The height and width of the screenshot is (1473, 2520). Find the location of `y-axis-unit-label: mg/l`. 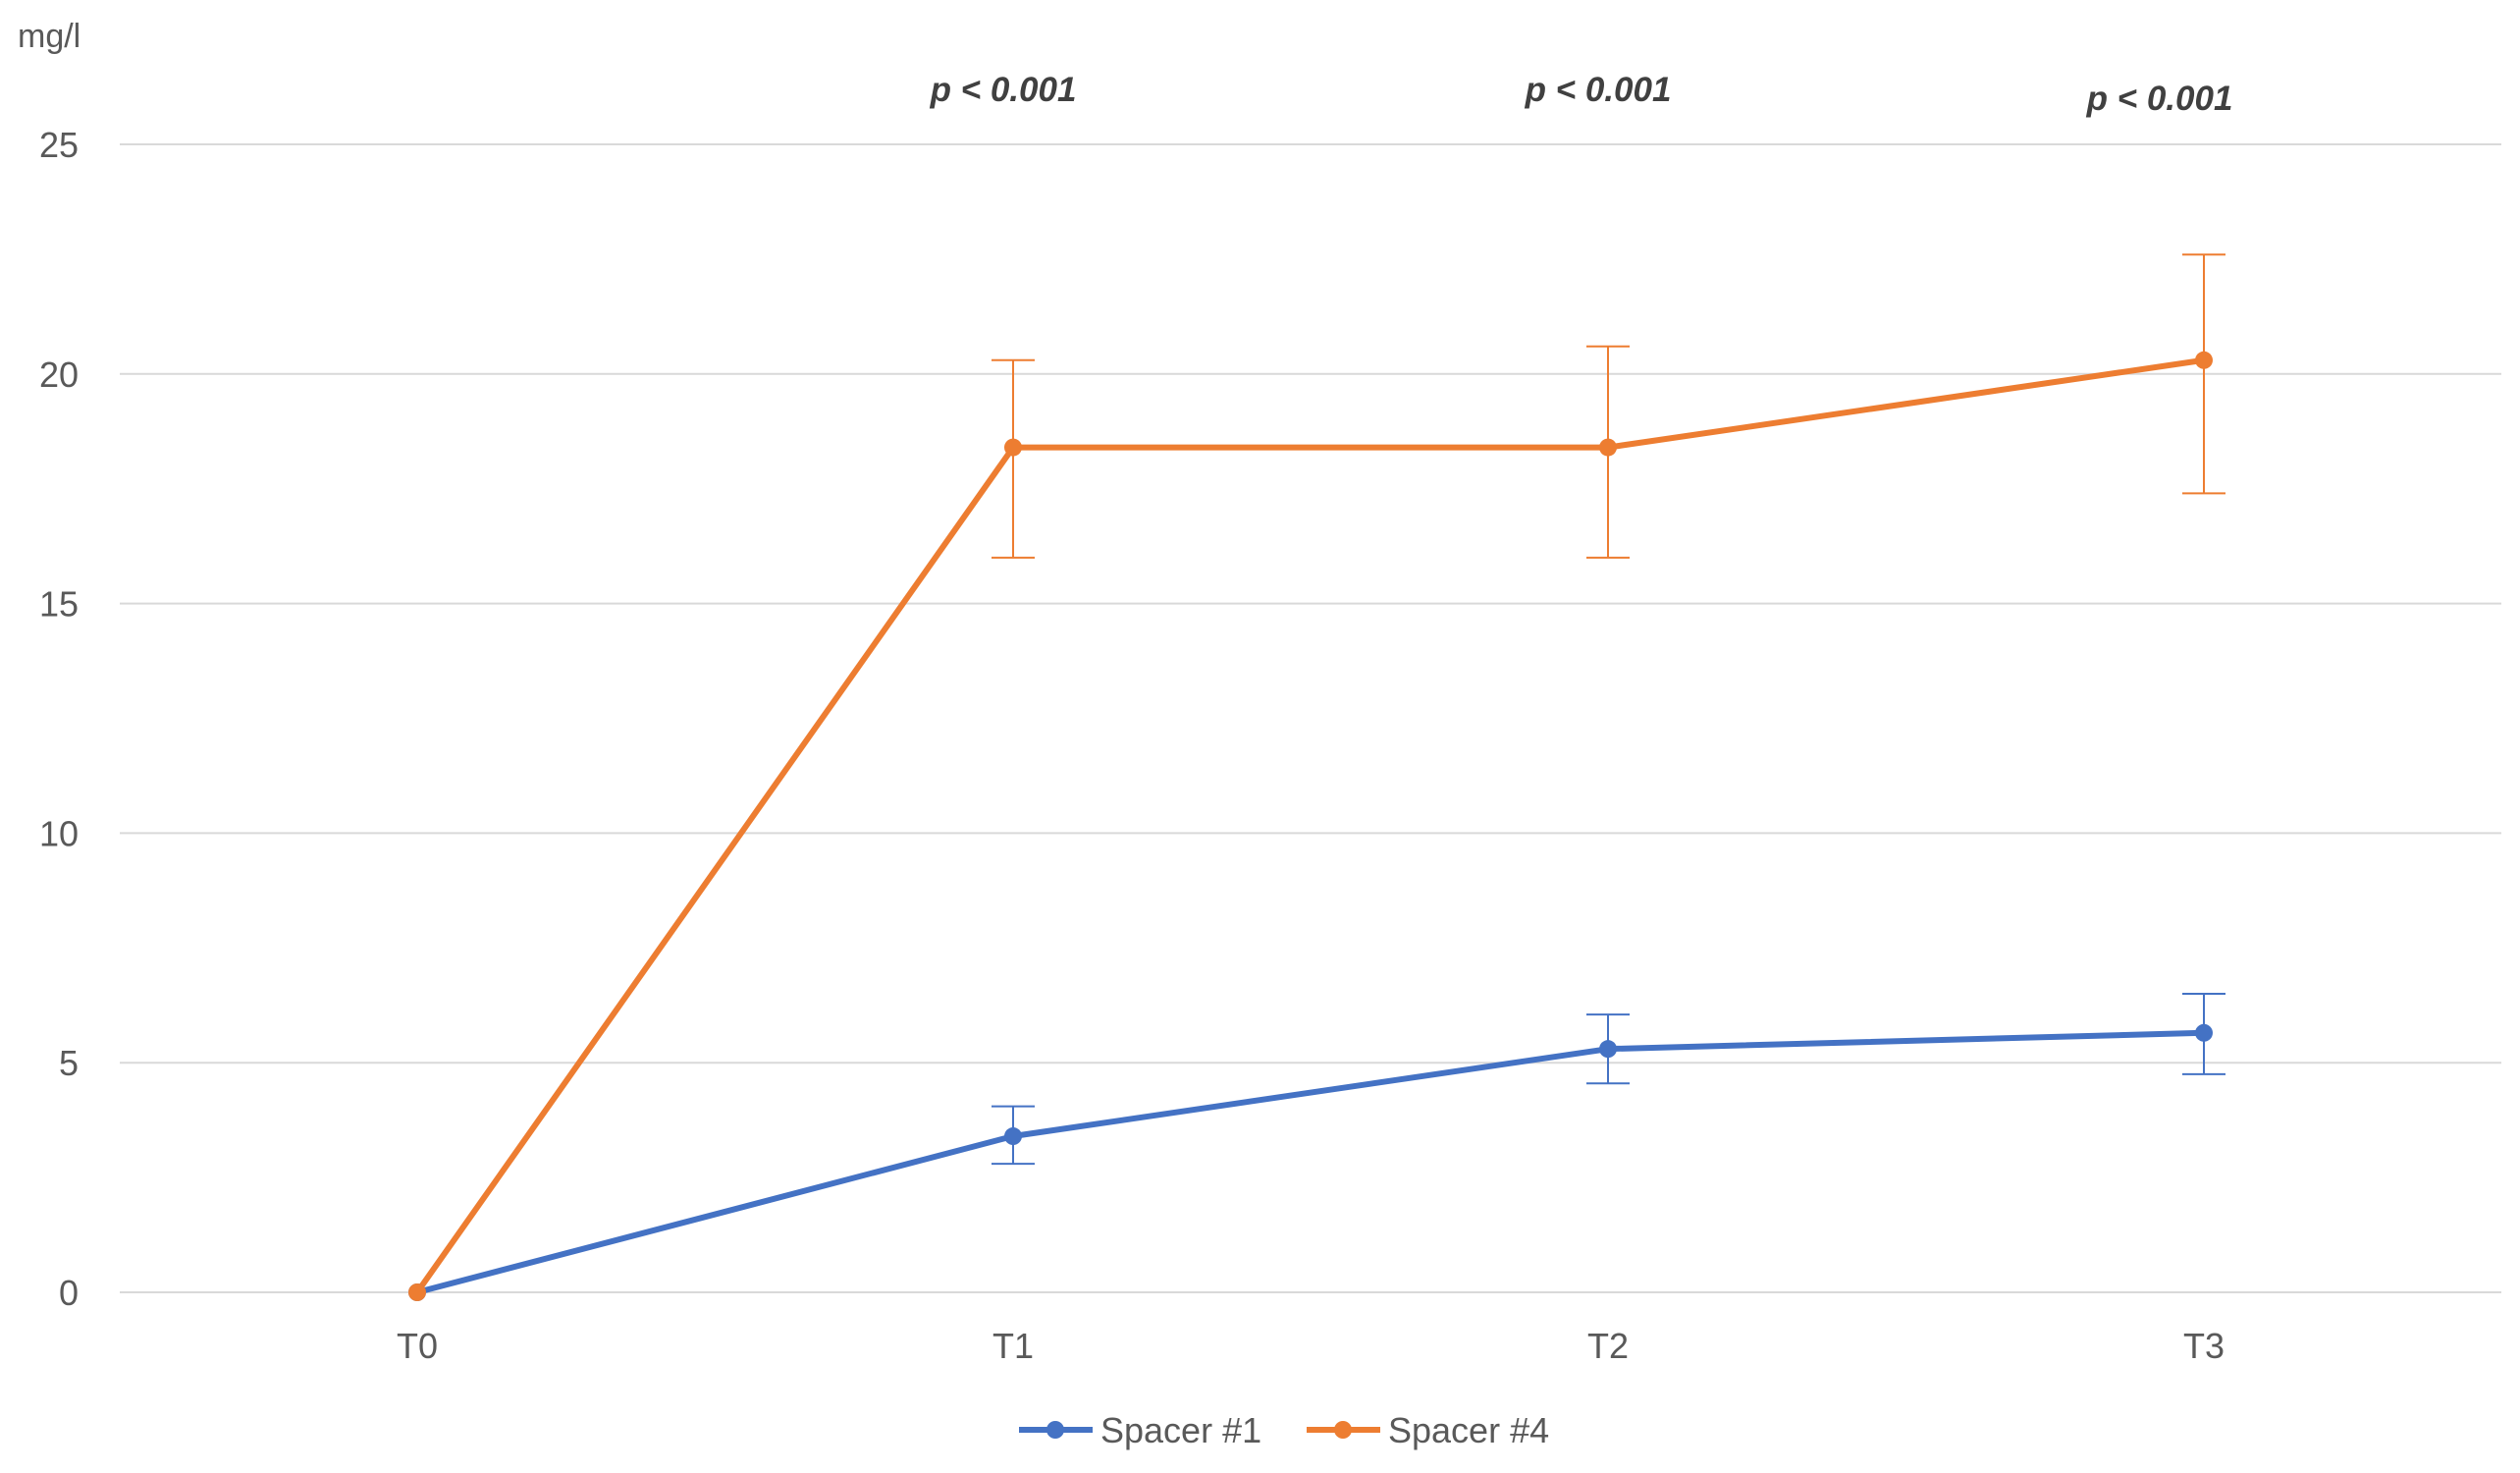

y-axis-unit-label: mg/l is located at coordinates (49, 36).